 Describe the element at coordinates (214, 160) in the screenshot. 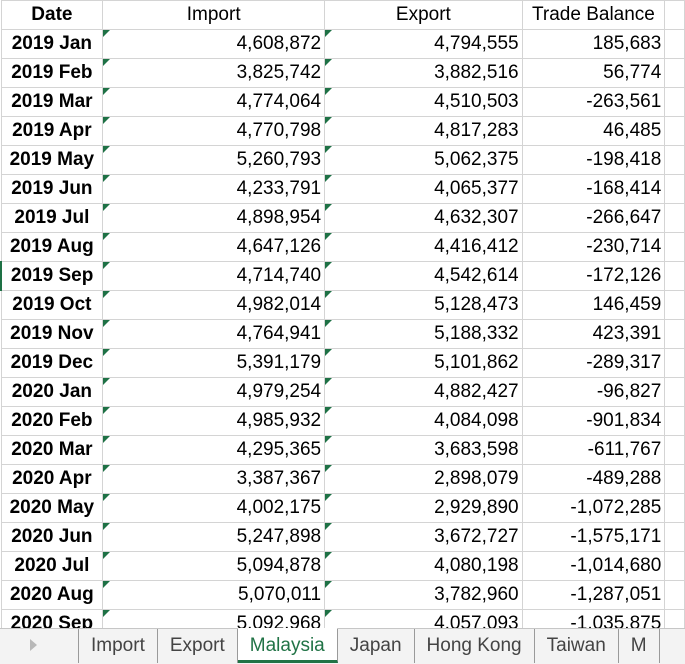

I see `import-cell: 5,260,793` at that location.